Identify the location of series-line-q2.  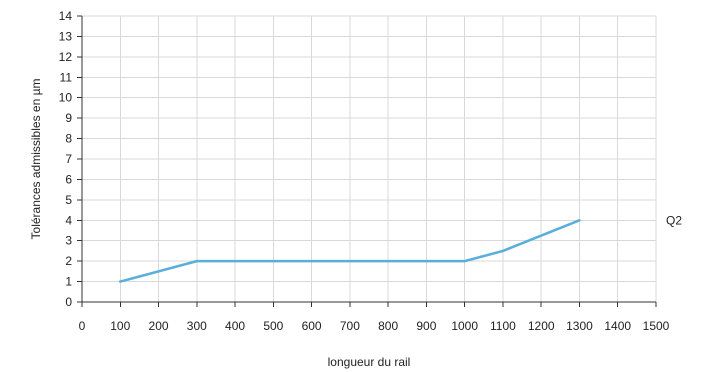
(350, 251).